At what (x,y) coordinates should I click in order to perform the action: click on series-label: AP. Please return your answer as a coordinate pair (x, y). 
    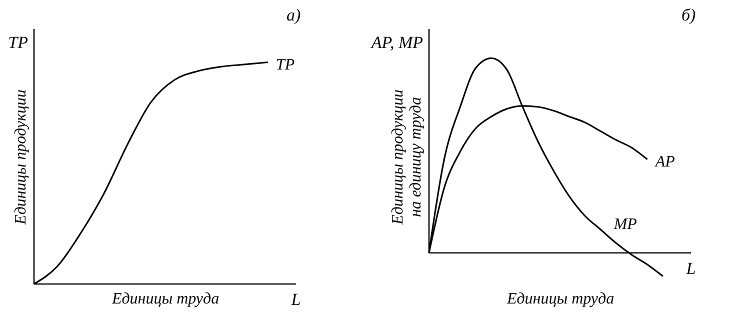
    Looking at the image, I should click on (665, 161).